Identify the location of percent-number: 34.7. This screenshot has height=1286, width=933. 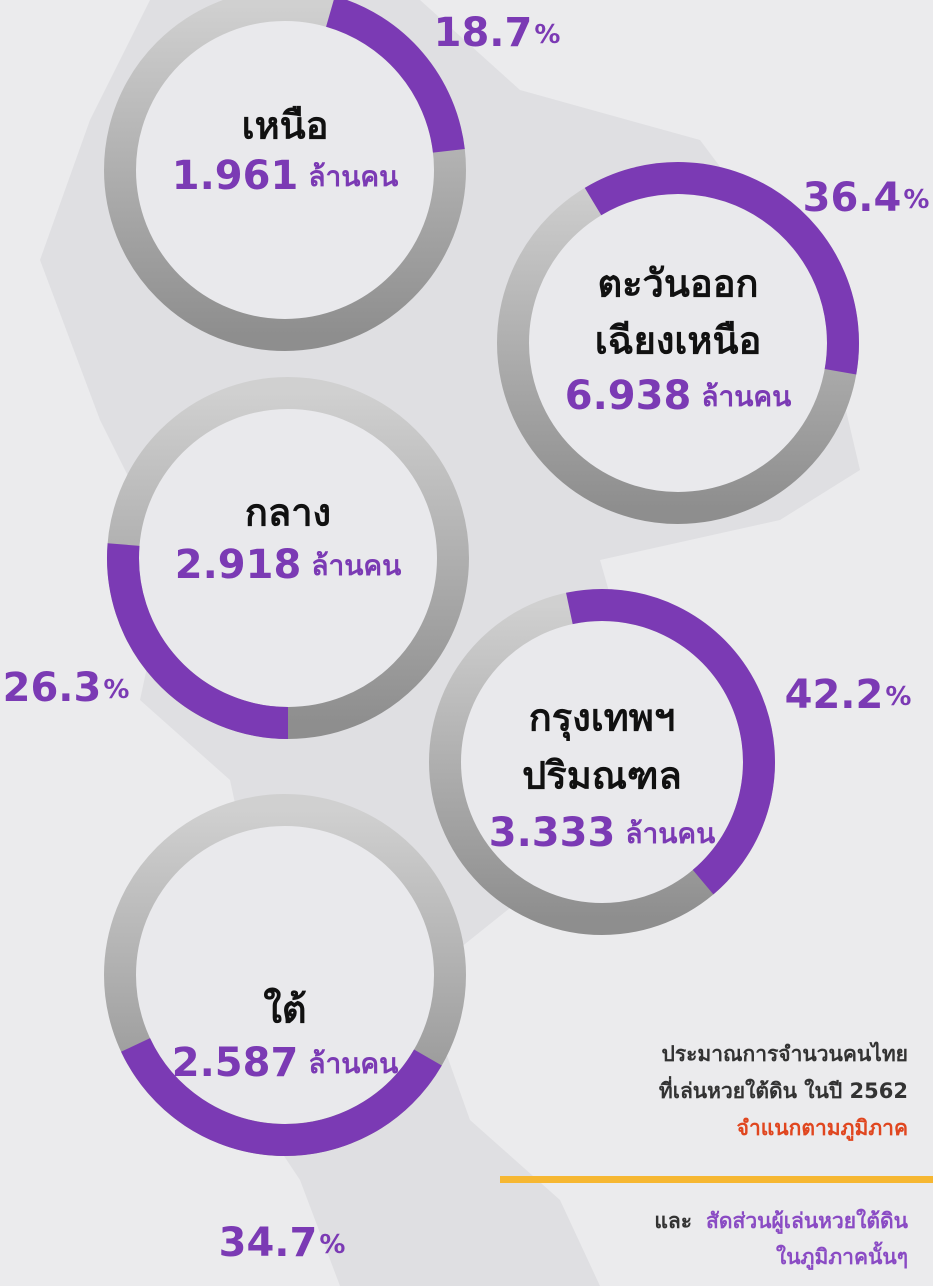
(268, 1243).